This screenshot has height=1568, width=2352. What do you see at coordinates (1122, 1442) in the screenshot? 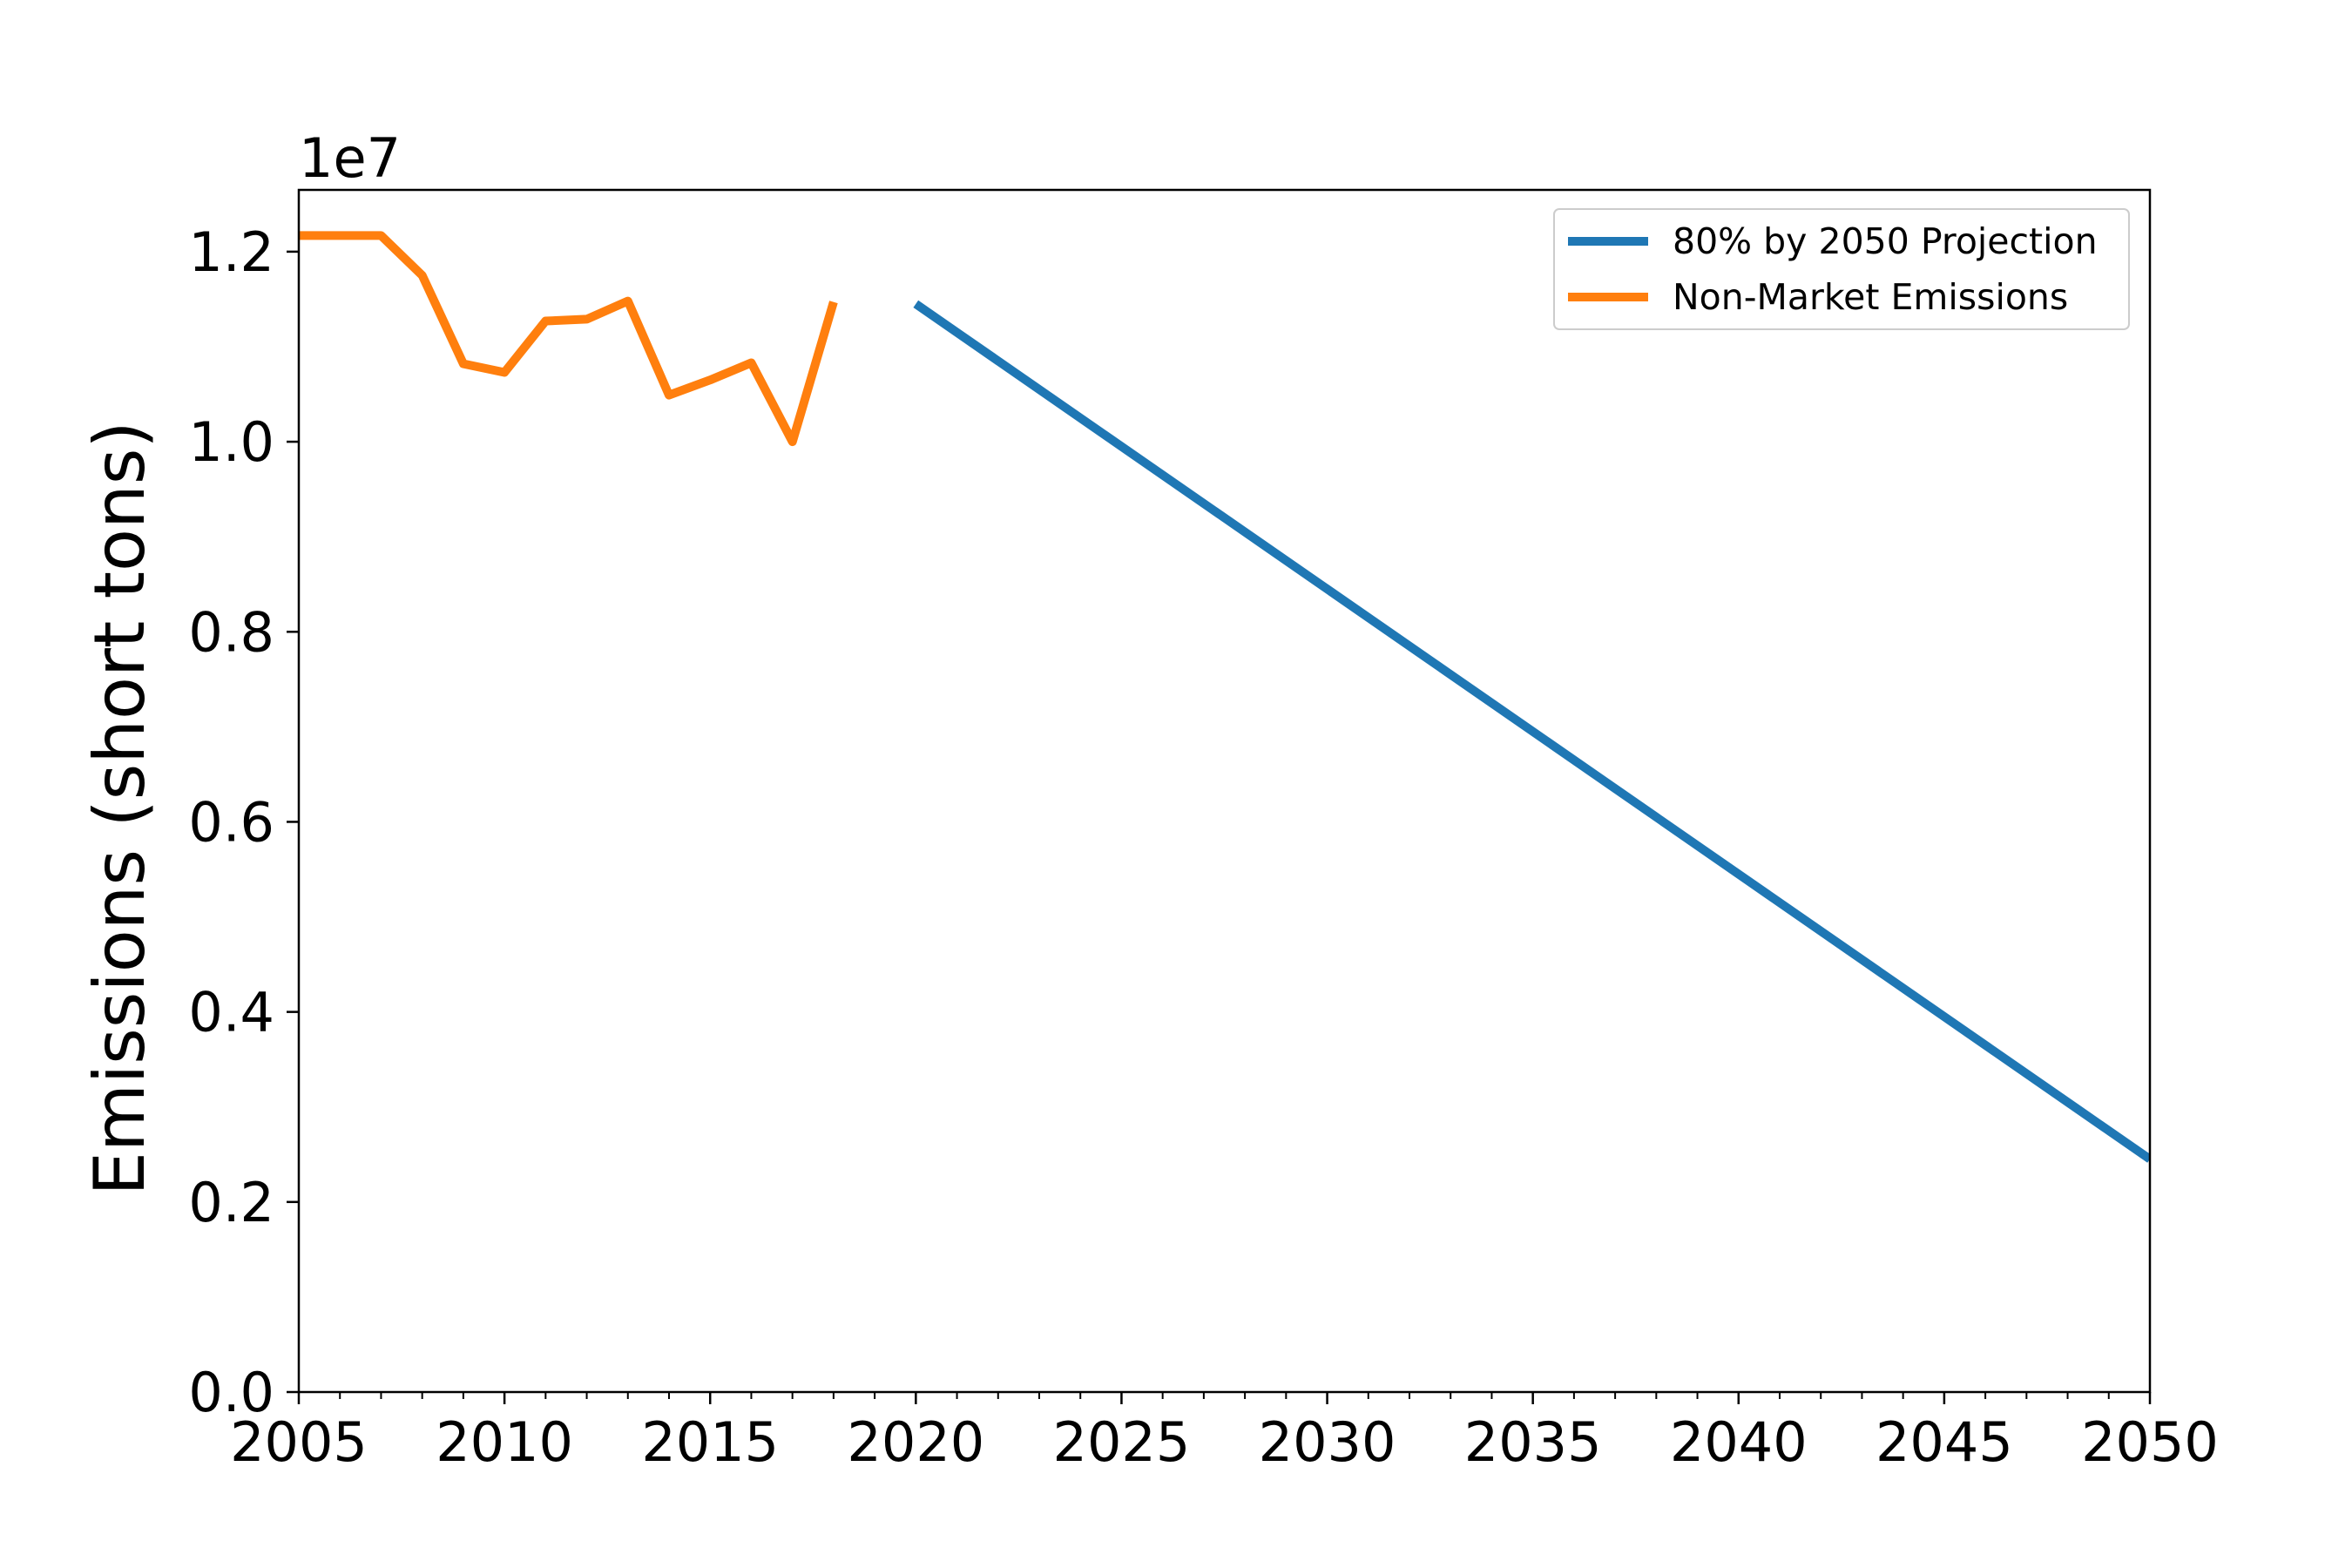
I see `x-tick-label: 2025` at bounding box center [1122, 1442].